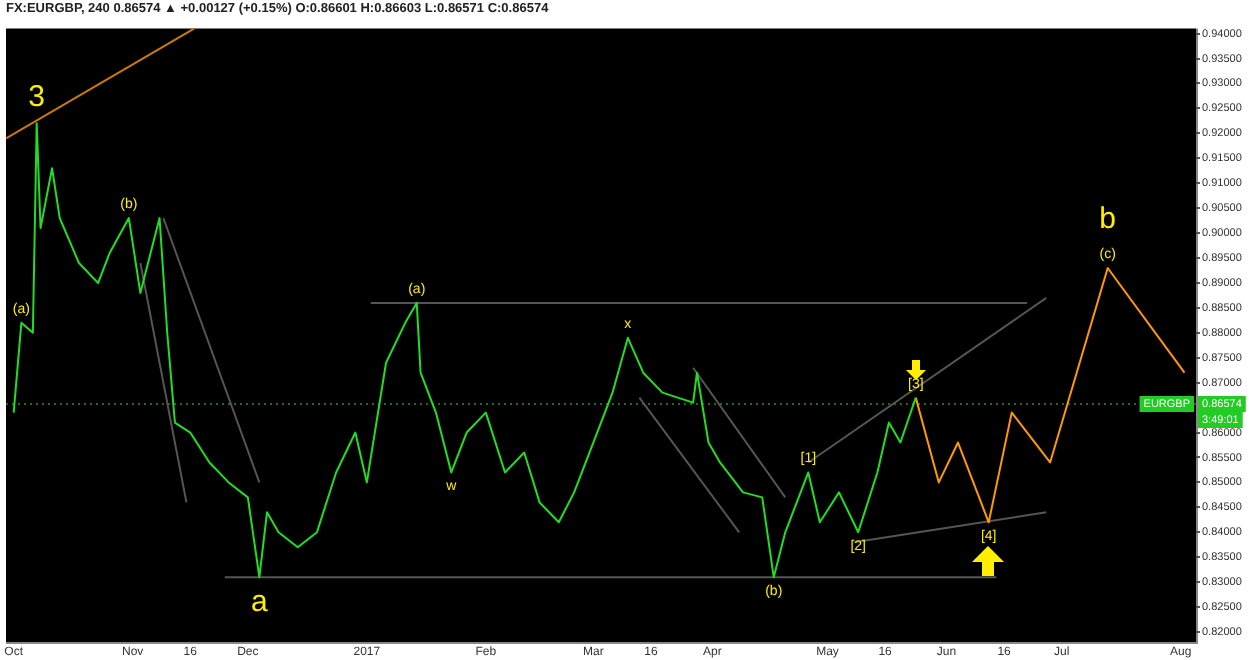 Image resolution: width=1250 pixels, height=660 pixels. What do you see at coordinates (1108, 219) in the screenshot?
I see `annotation: b` at bounding box center [1108, 219].